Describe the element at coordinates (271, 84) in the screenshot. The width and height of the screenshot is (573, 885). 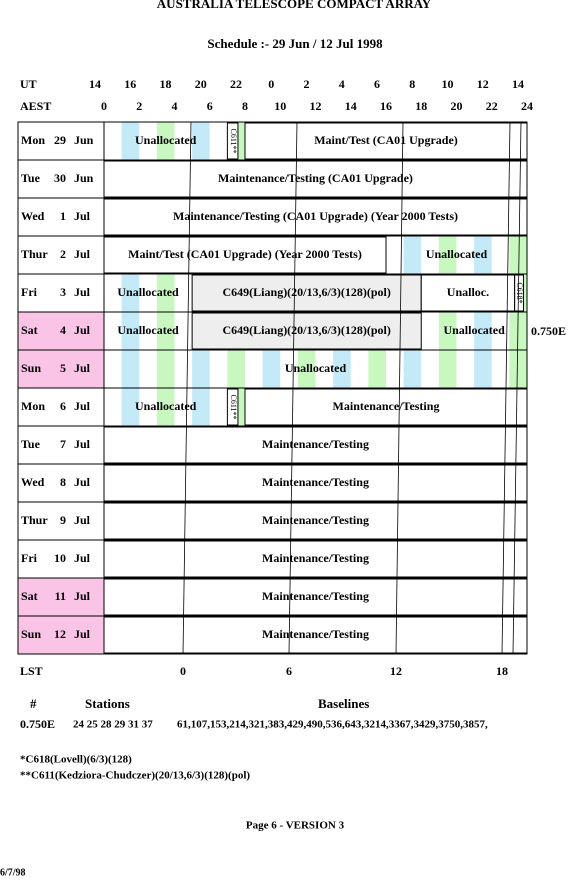
I see `ut-tick: 0` at that location.